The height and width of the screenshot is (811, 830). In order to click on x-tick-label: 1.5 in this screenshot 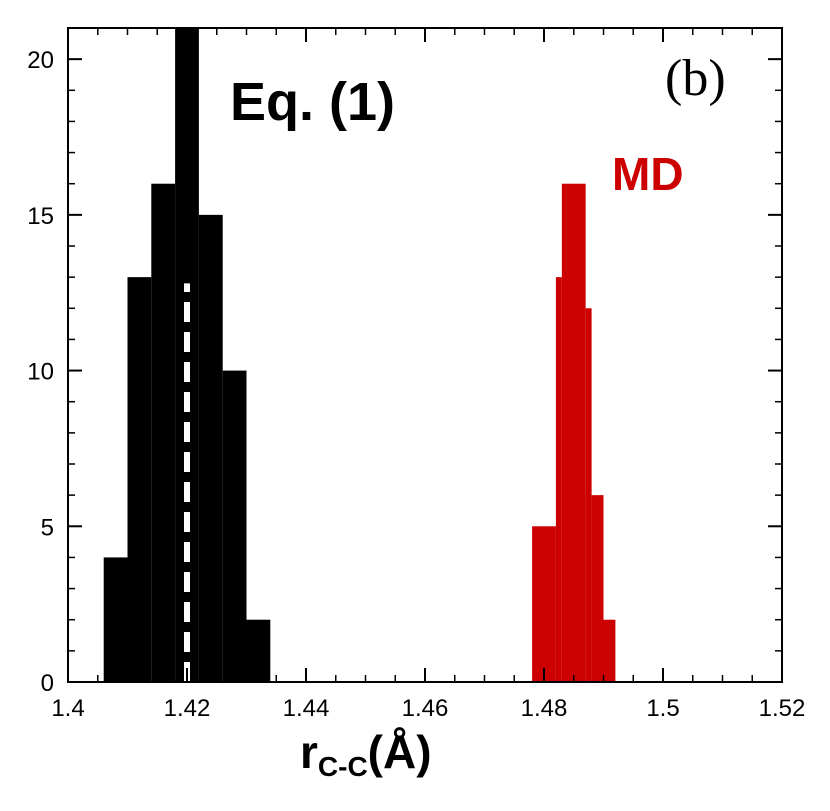, I will do `click(662, 708)`.